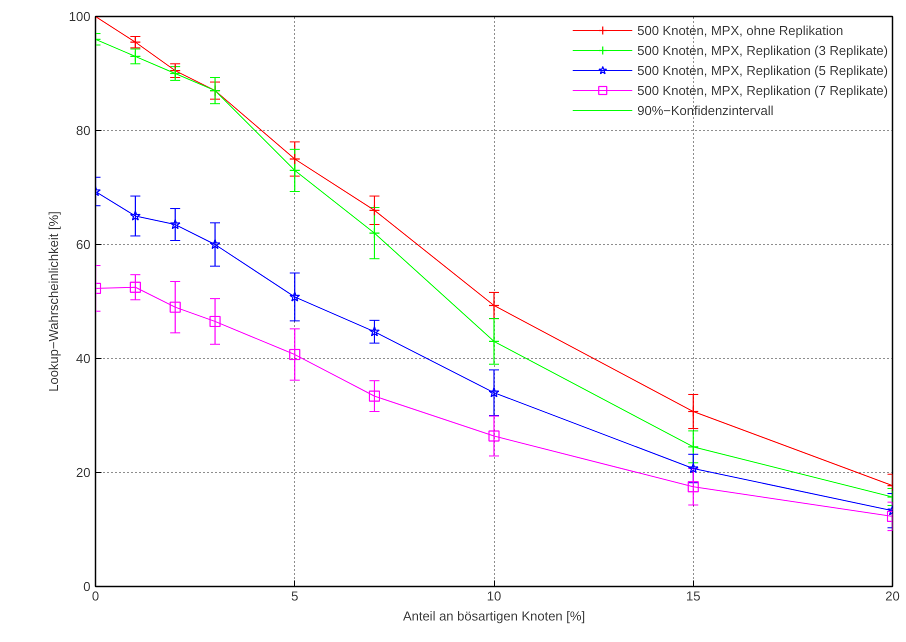 This screenshot has height=642, width=906. I want to click on x-tick-label: 20, so click(892, 596).